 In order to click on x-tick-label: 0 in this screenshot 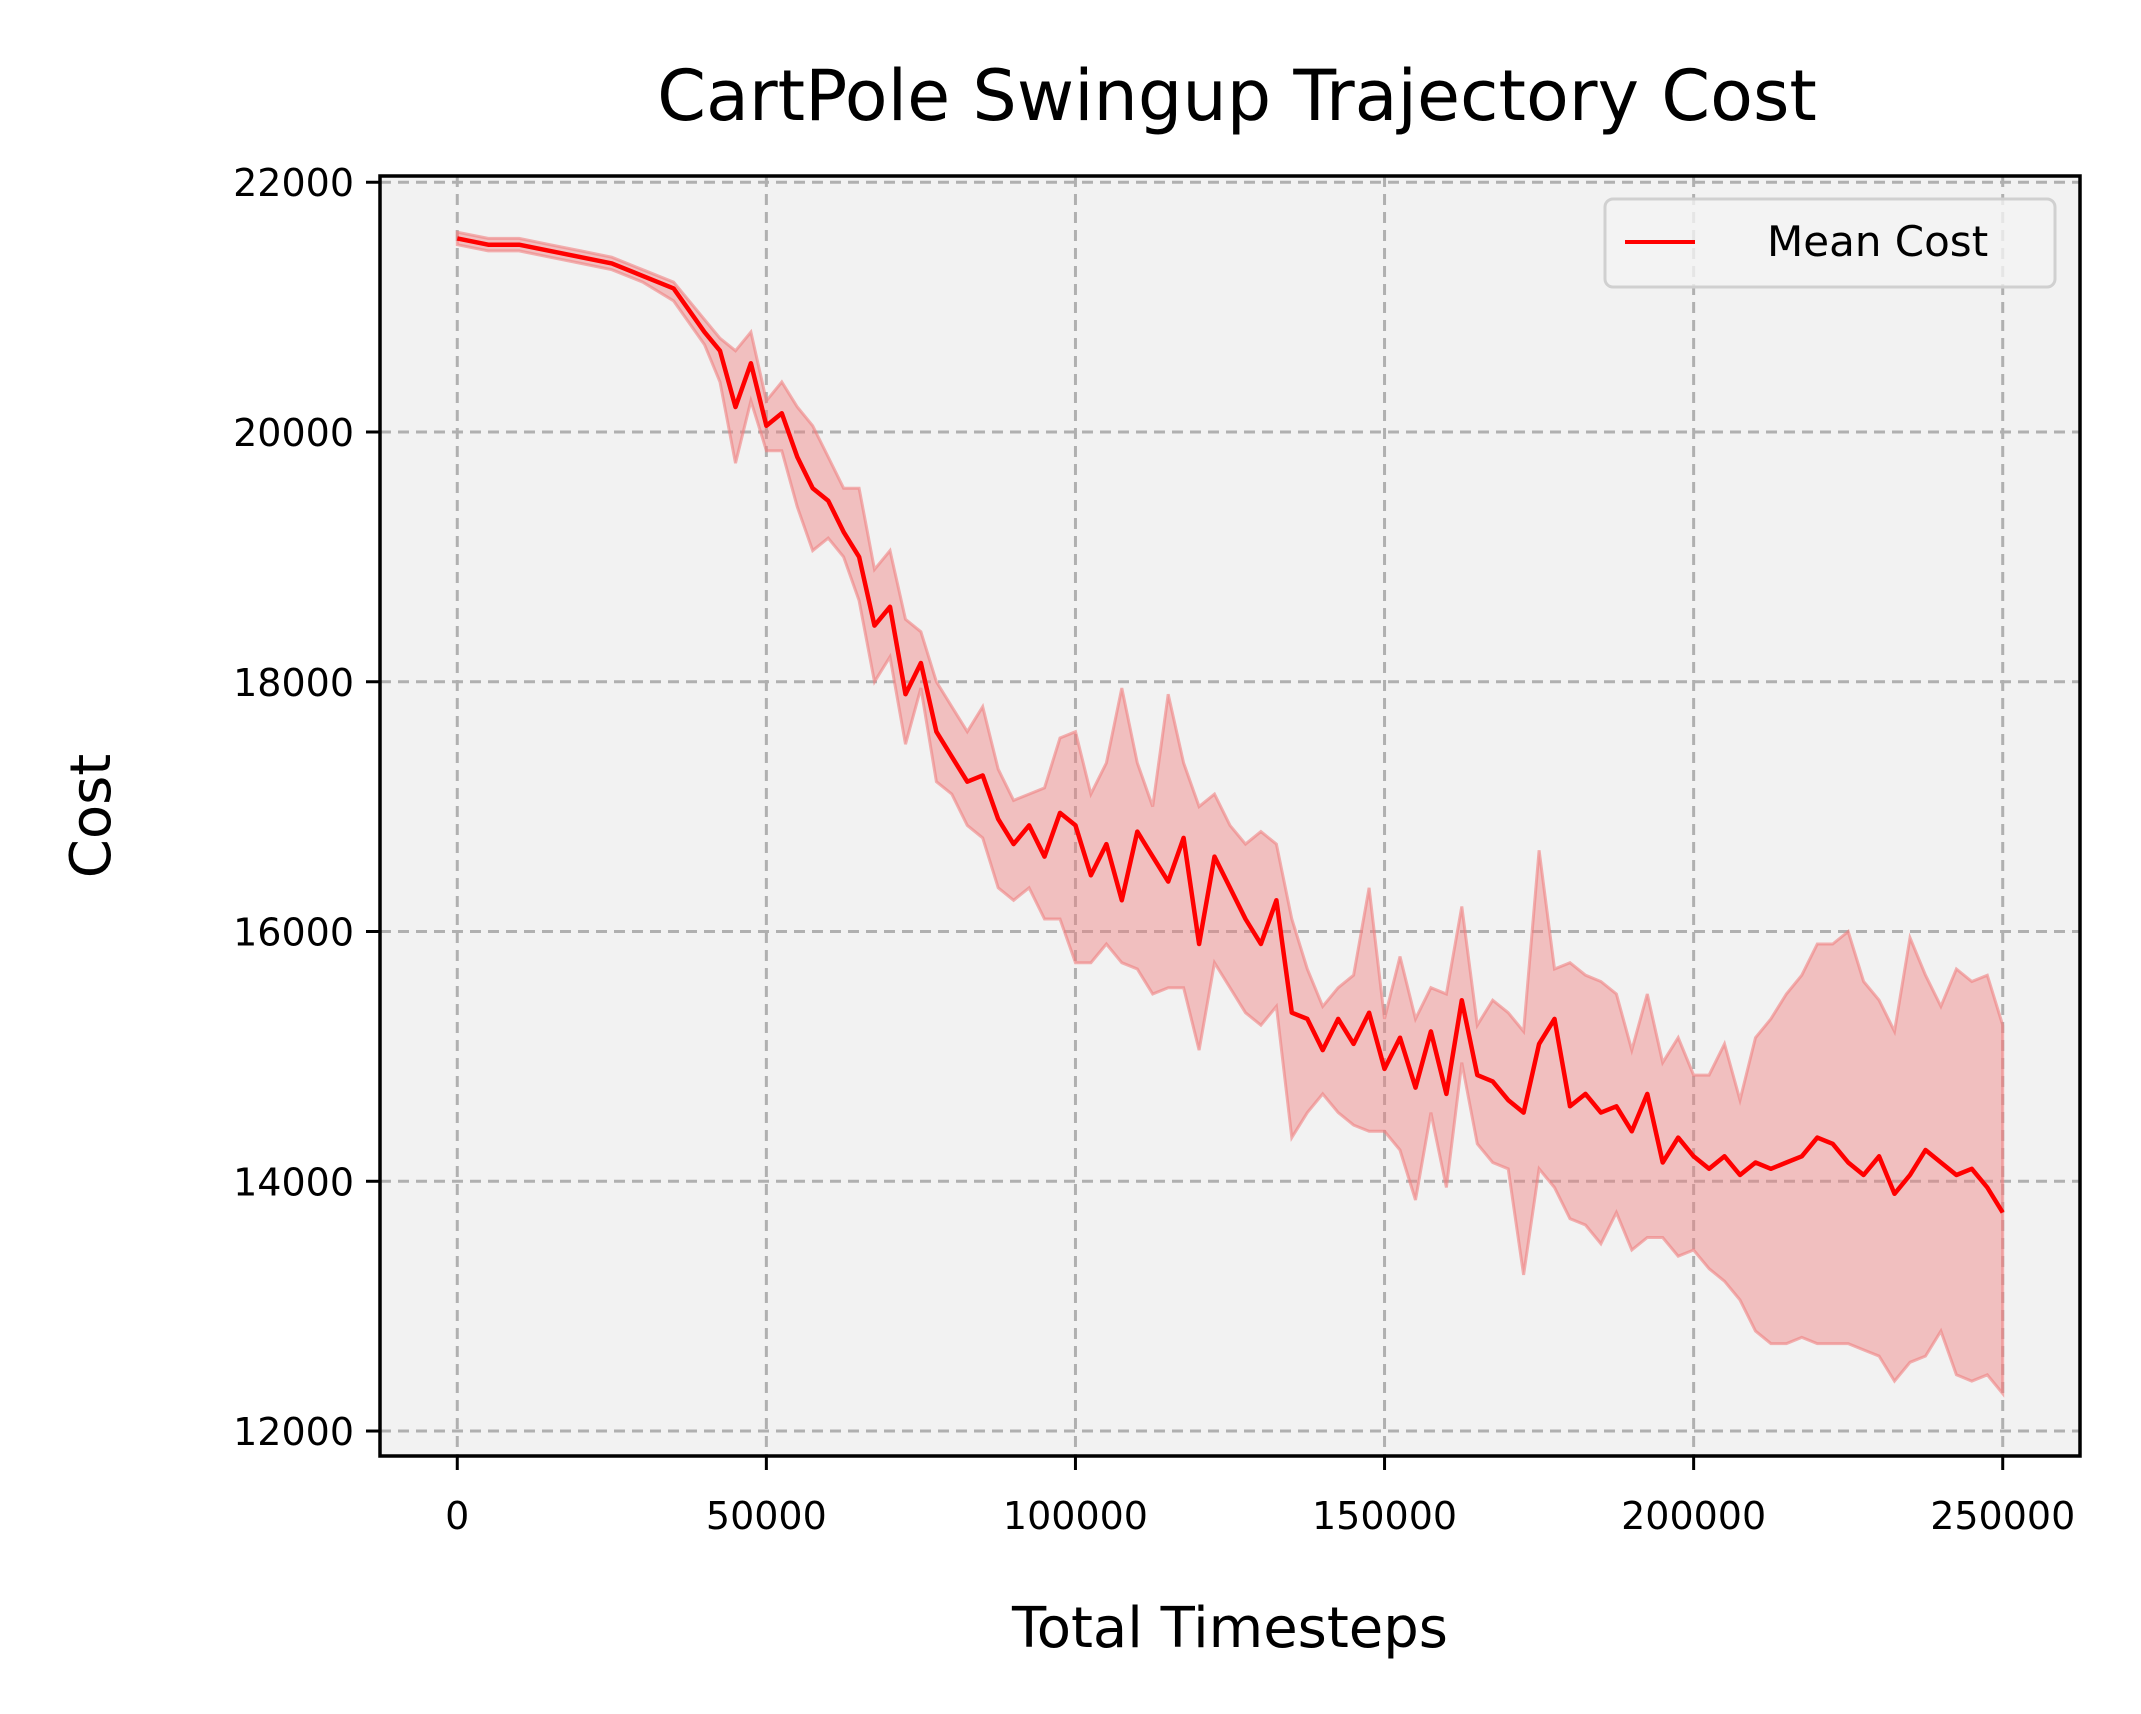, I will do `click(457, 1516)`.